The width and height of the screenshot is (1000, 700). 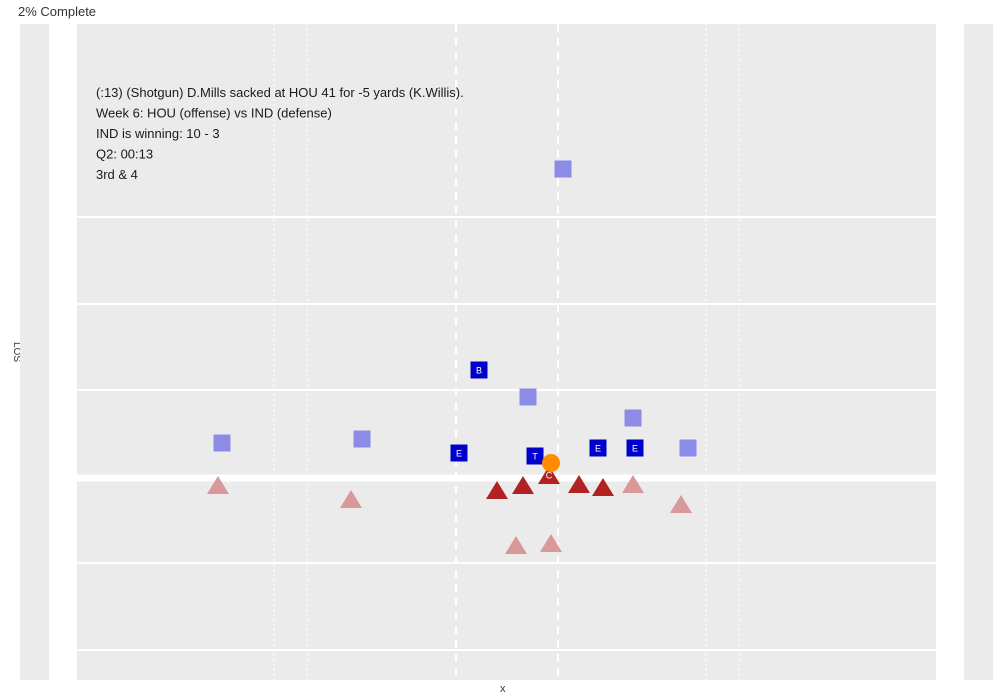 What do you see at coordinates (57, 11) in the screenshot?
I see `progress-title: 2% Complete` at bounding box center [57, 11].